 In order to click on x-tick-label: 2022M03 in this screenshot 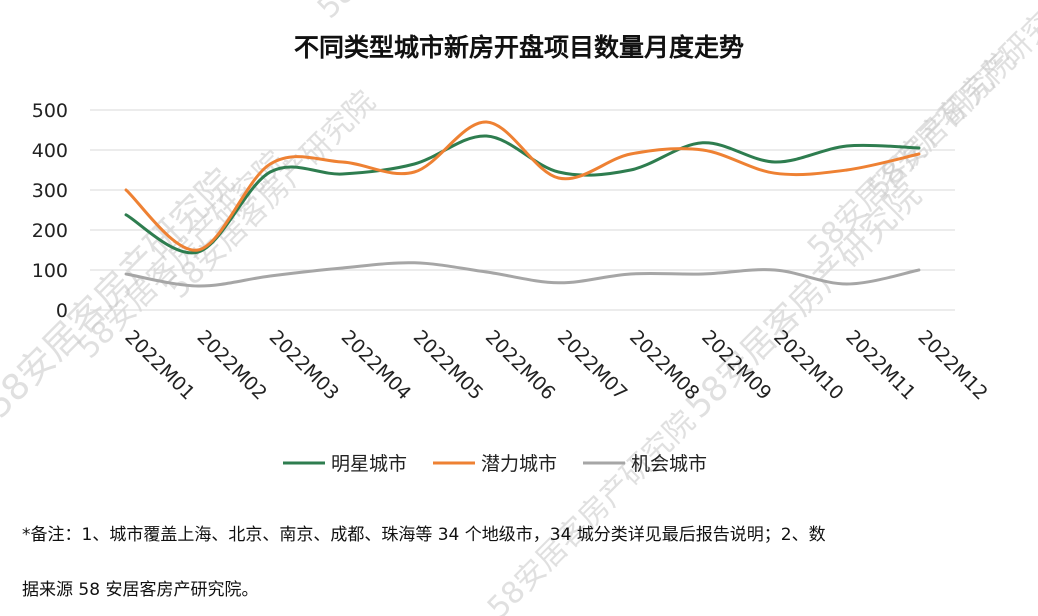, I will do `click(304, 365)`.